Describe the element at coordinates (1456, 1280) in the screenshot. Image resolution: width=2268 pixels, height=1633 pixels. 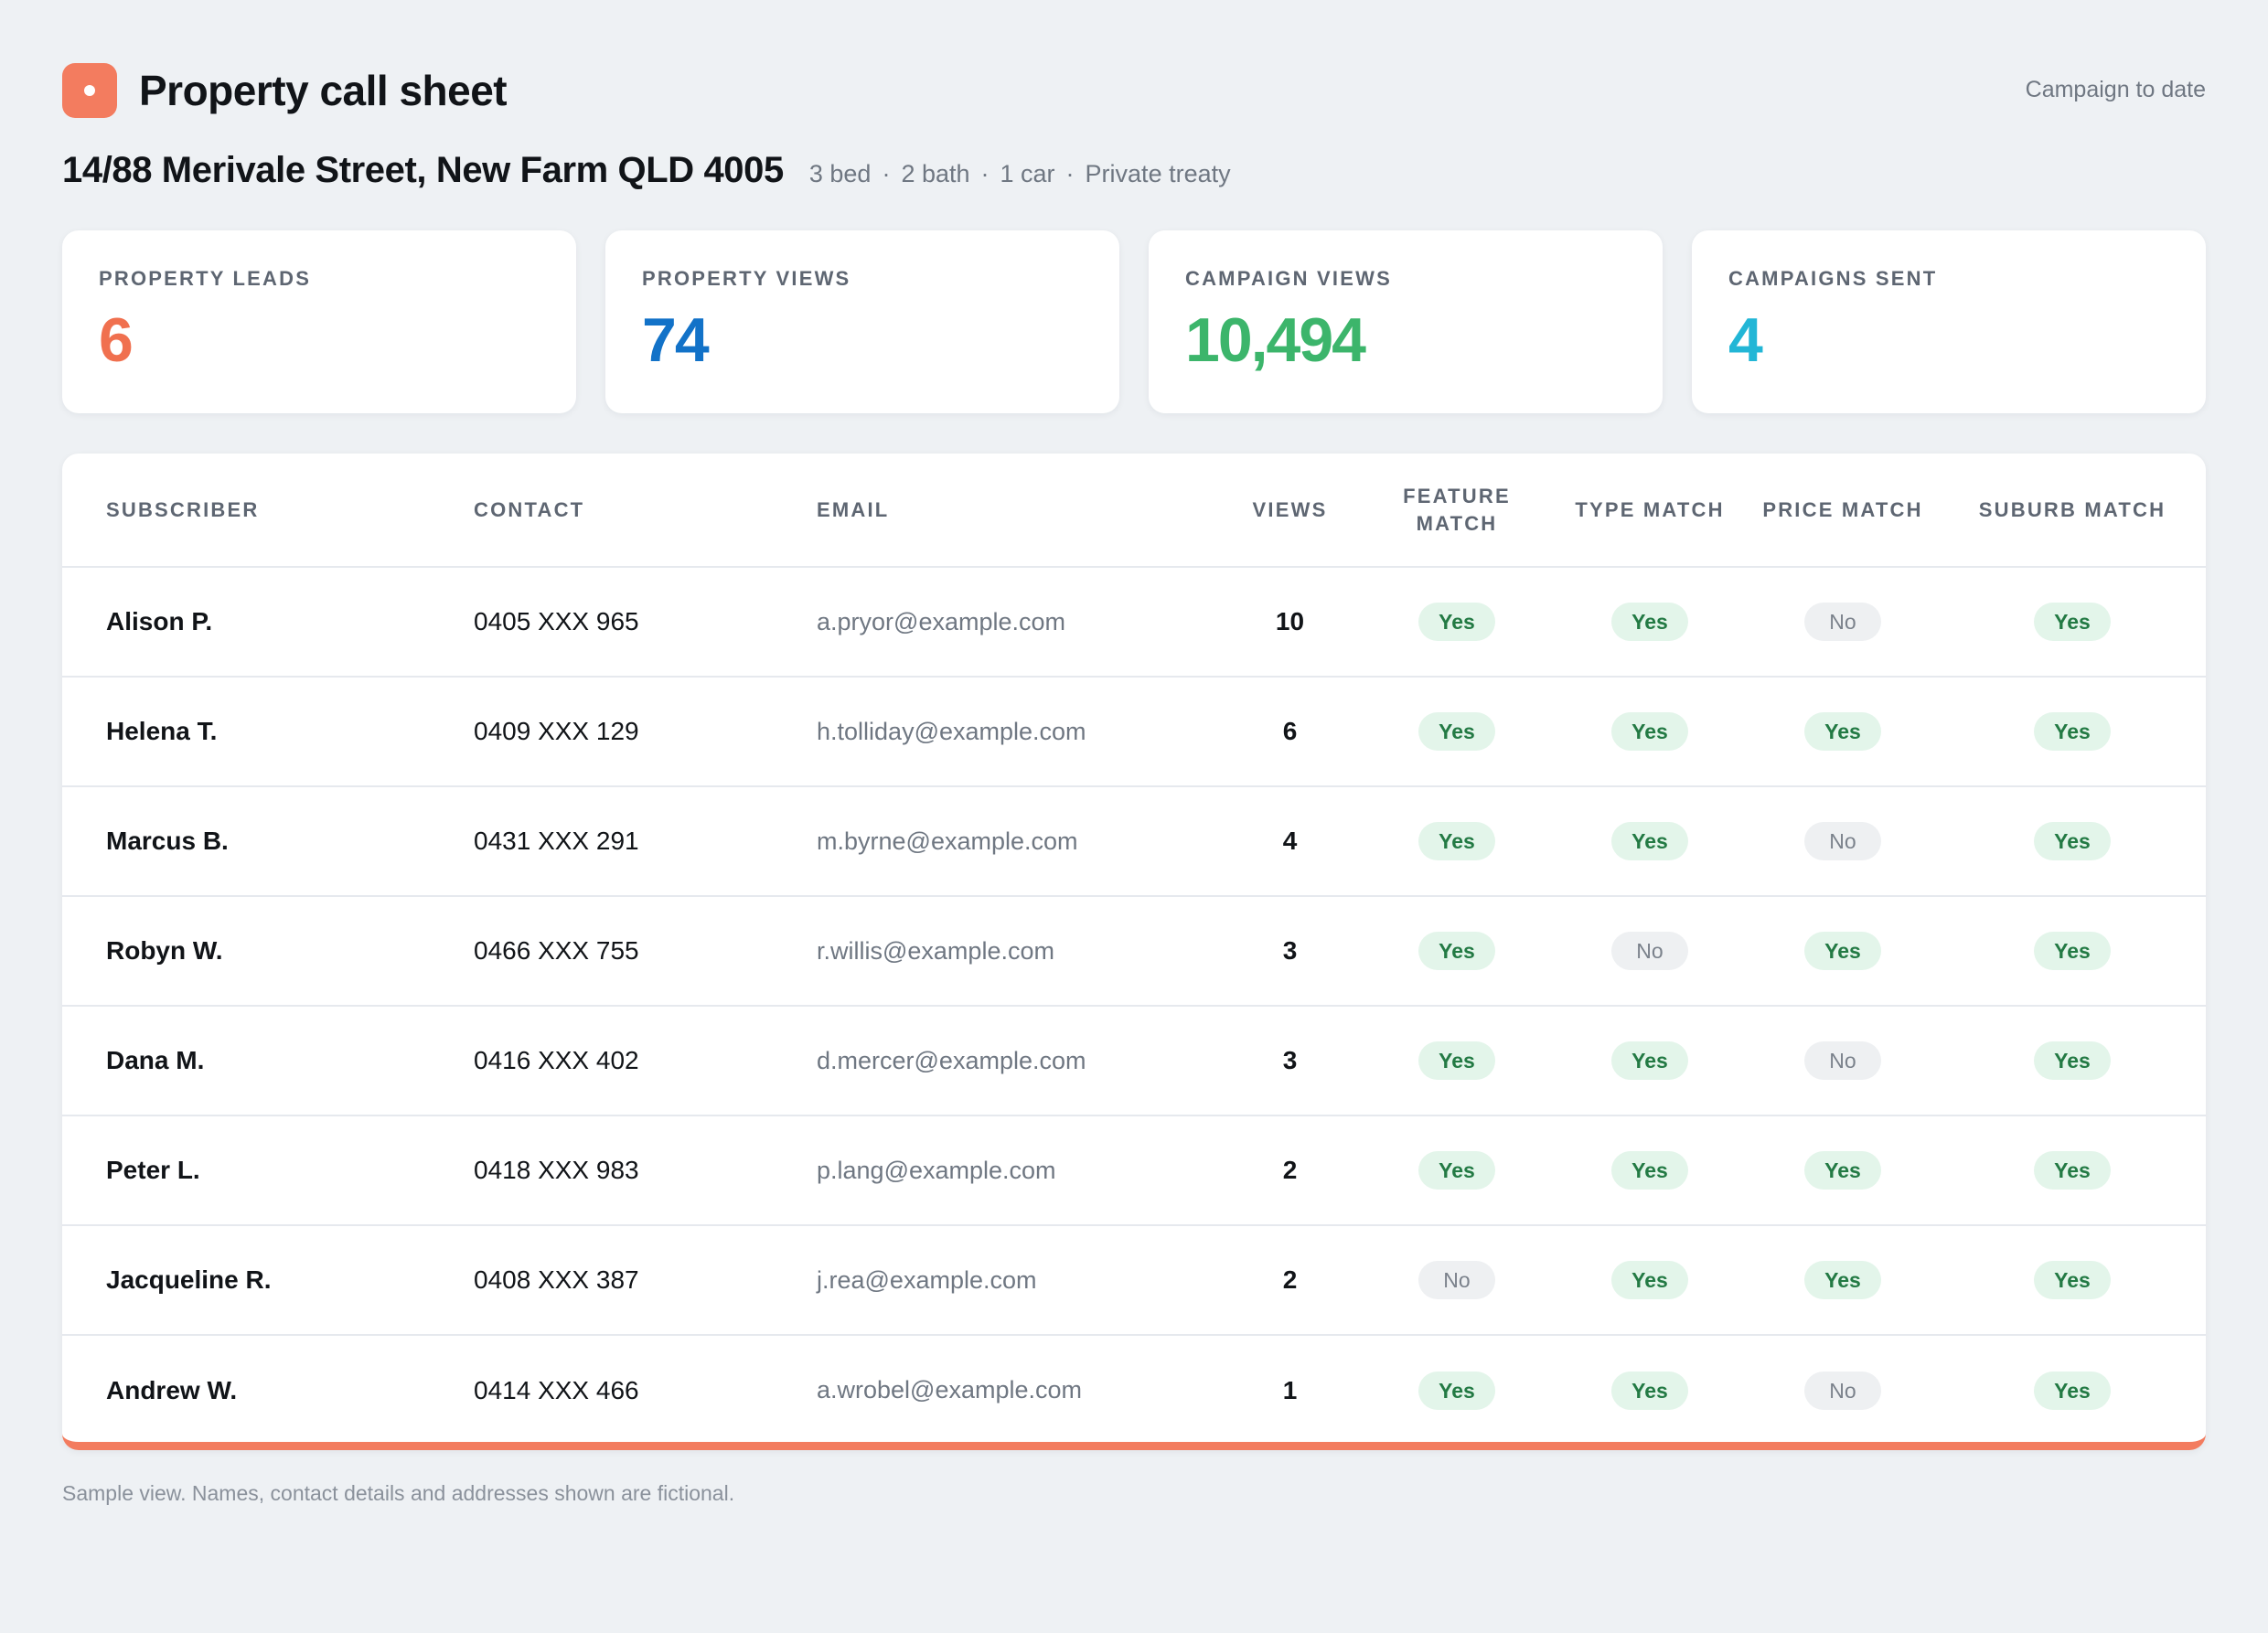
I see `feature-match-badge: No` at that location.